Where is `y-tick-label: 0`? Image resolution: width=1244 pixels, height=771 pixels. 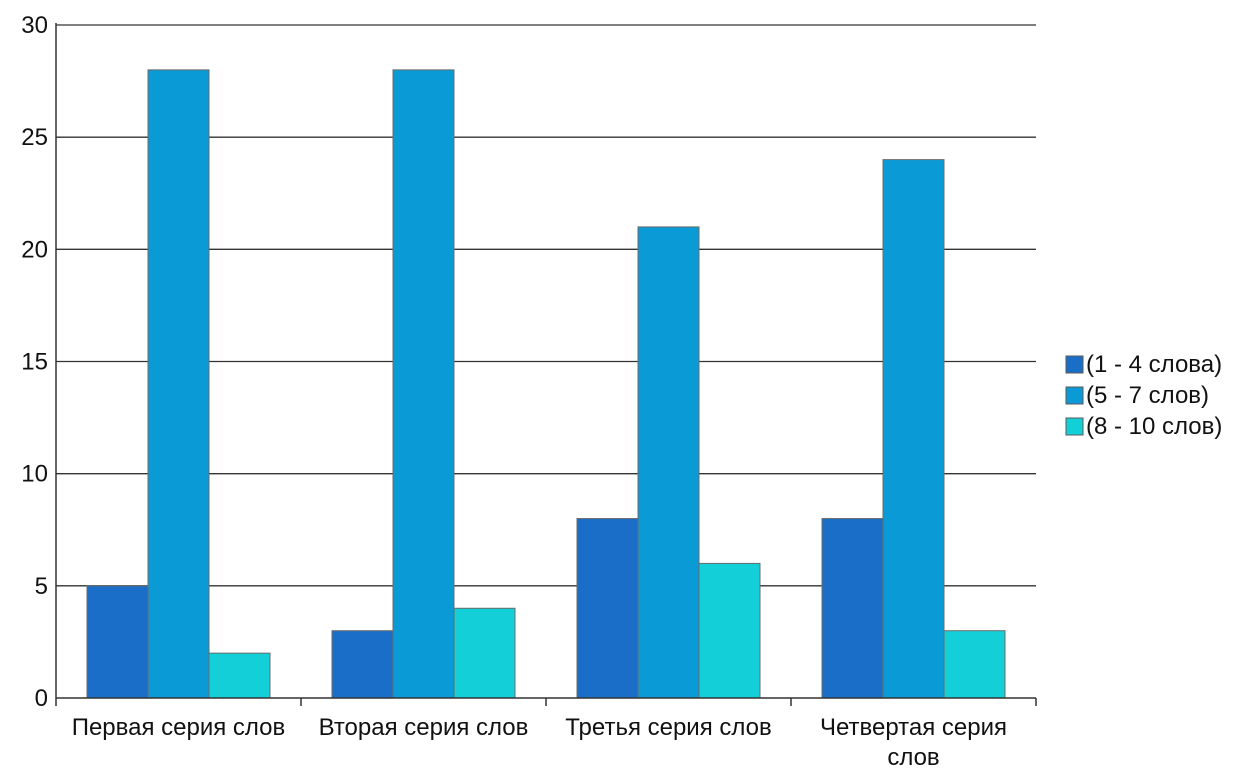 y-tick-label: 0 is located at coordinates (41, 698).